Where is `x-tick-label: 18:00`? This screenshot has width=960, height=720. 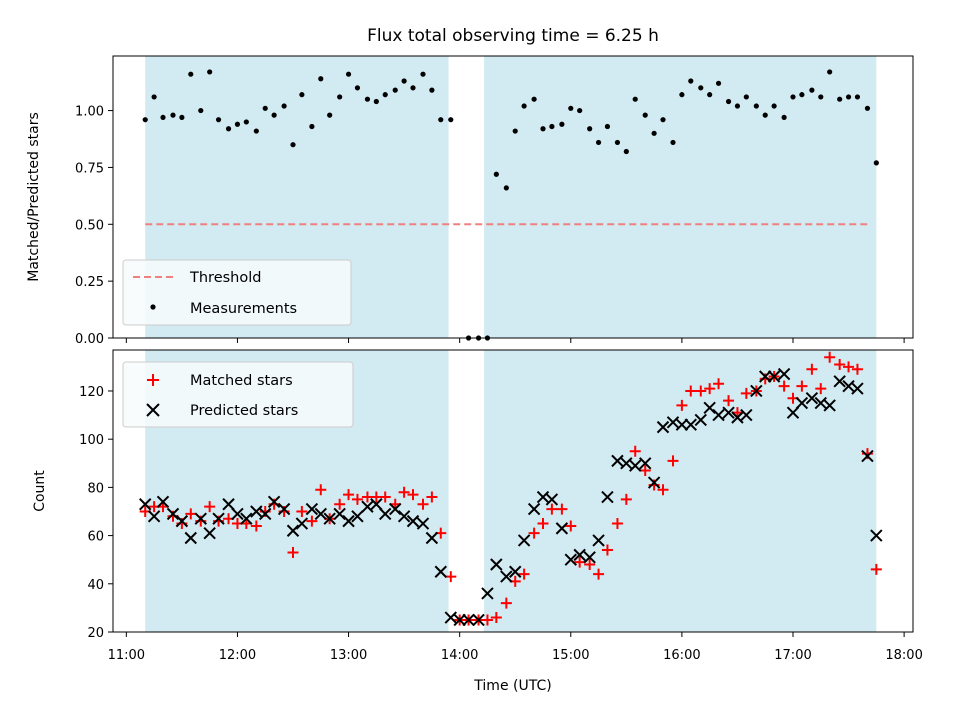 x-tick-label: 18:00 is located at coordinates (903, 655).